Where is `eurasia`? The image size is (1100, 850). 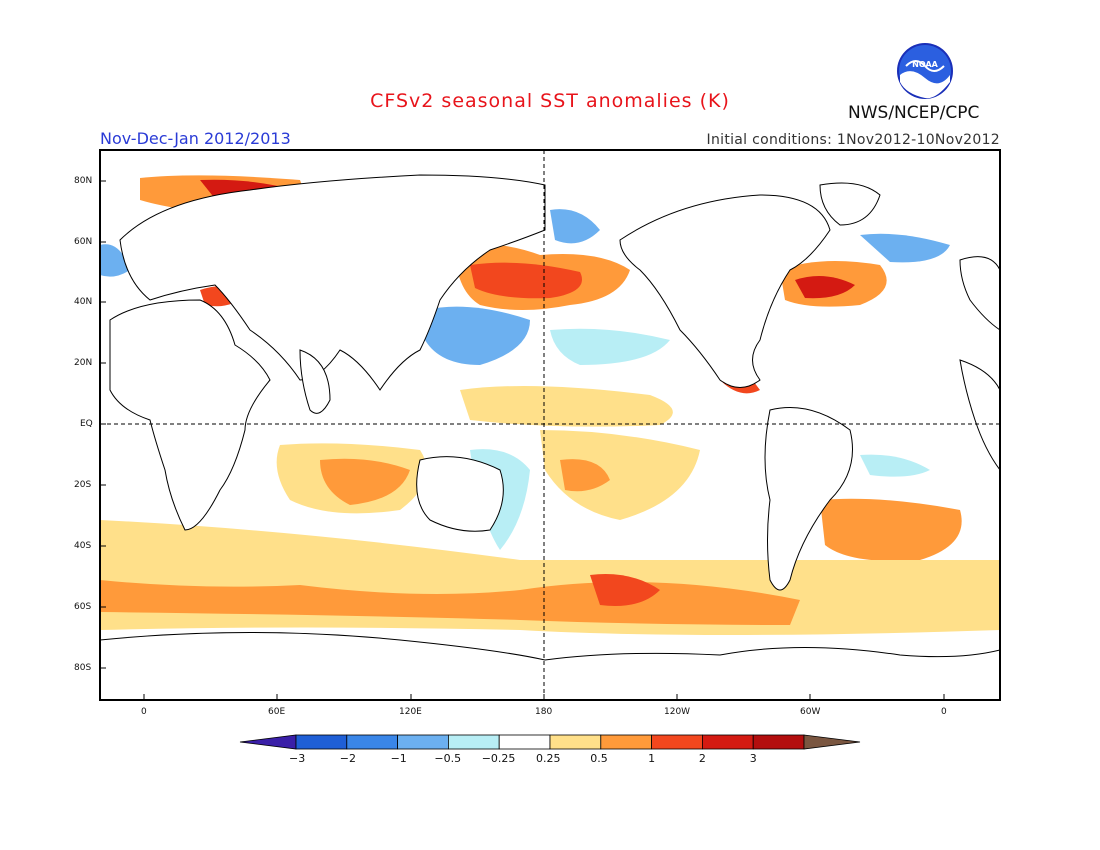
eurasia is located at coordinates (332, 282).